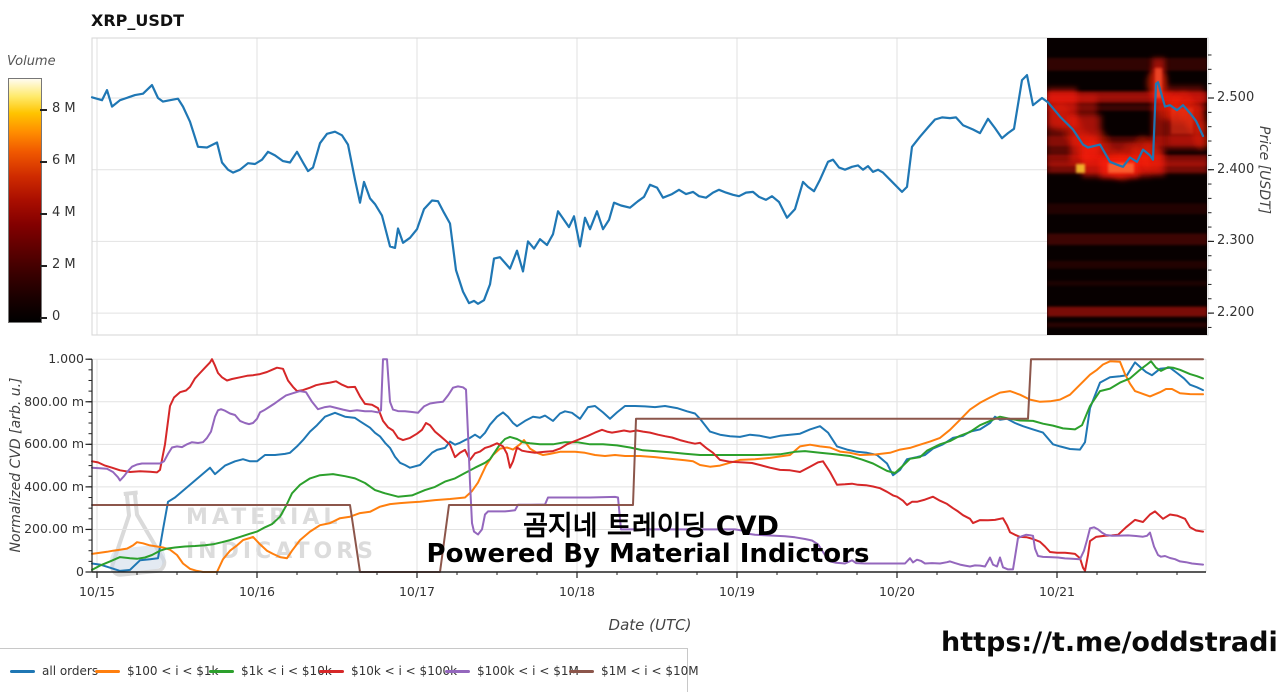  I want to click on legend-item-2: $100 < i < $1k, so click(156, 671).